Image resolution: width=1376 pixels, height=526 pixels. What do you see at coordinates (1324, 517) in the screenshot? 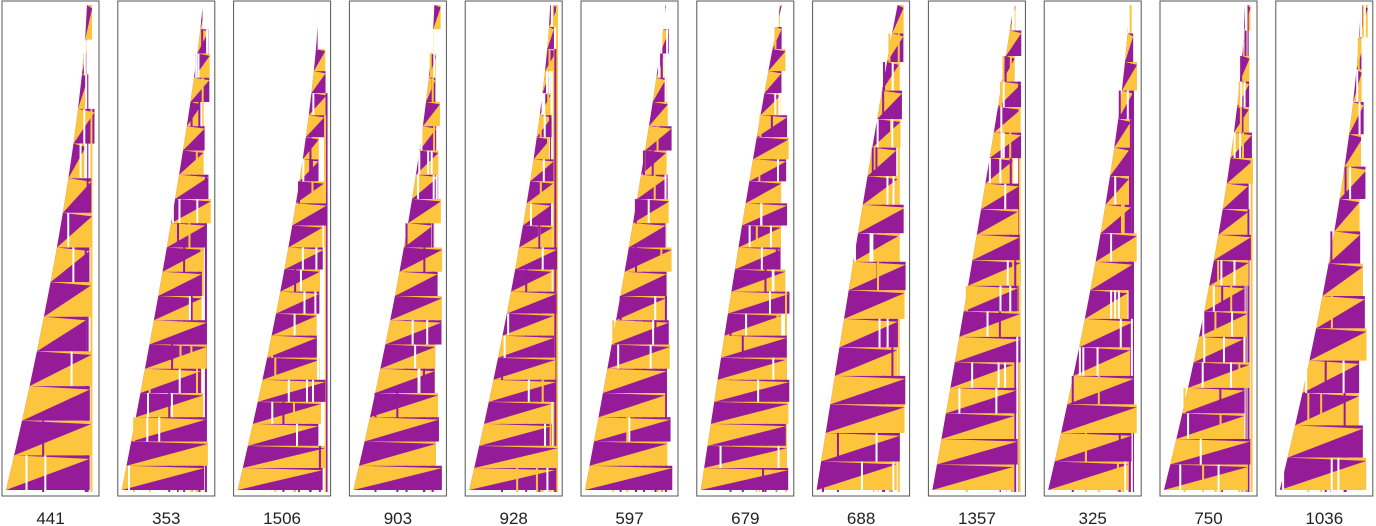
I see `panel-label: 1036` at bounding box center [1324, 517].